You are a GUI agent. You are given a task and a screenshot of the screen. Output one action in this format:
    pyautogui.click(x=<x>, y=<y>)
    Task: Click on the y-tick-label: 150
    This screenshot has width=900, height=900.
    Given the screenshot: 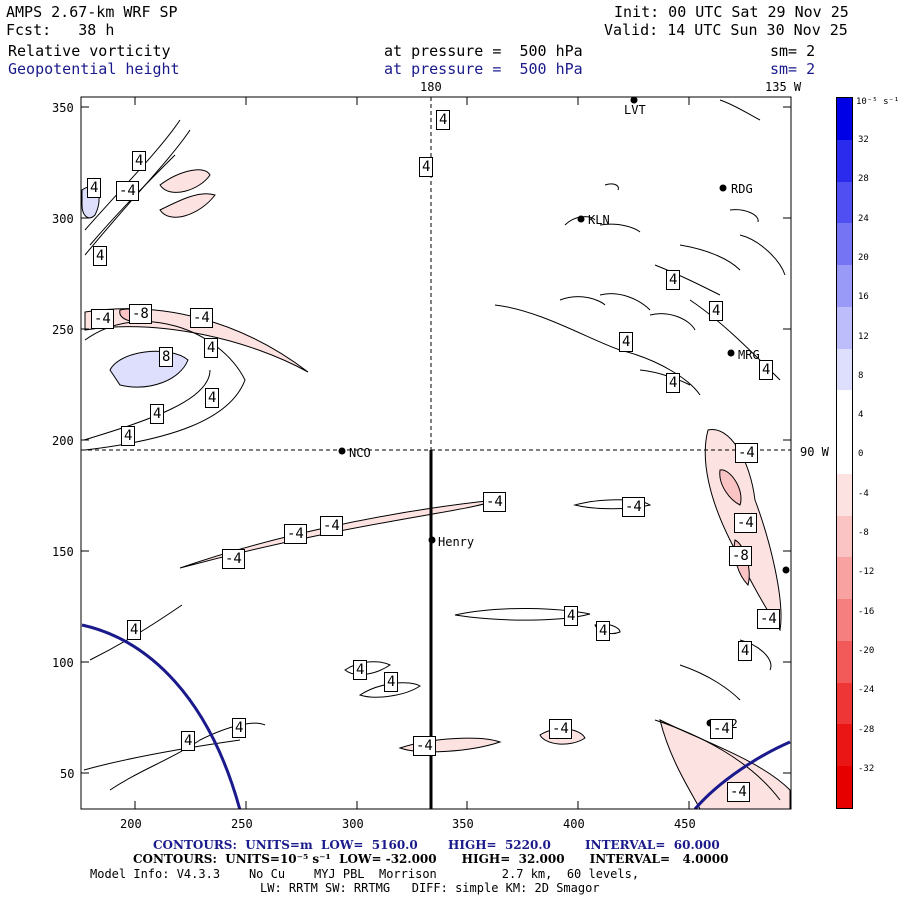 What is the action you would take?
    pyautogui.click(x=63, y=552)
    